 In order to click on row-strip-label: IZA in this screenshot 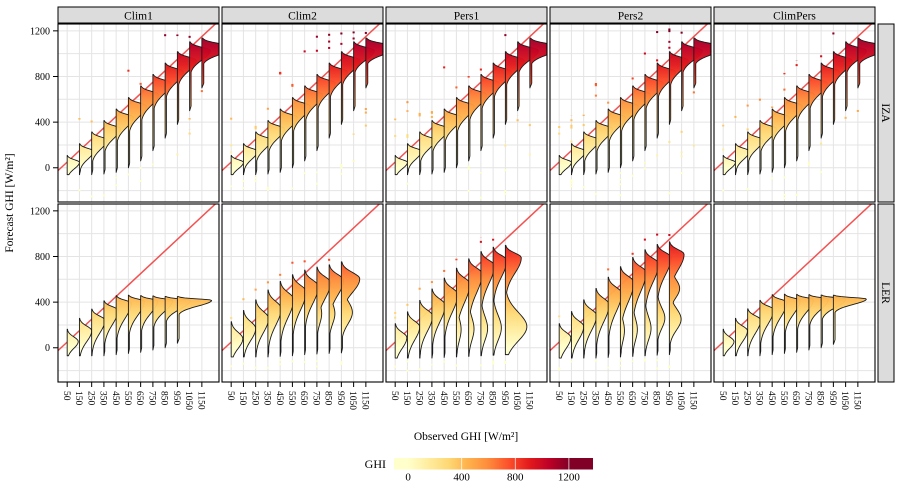, I will do `click(885, 113)`.